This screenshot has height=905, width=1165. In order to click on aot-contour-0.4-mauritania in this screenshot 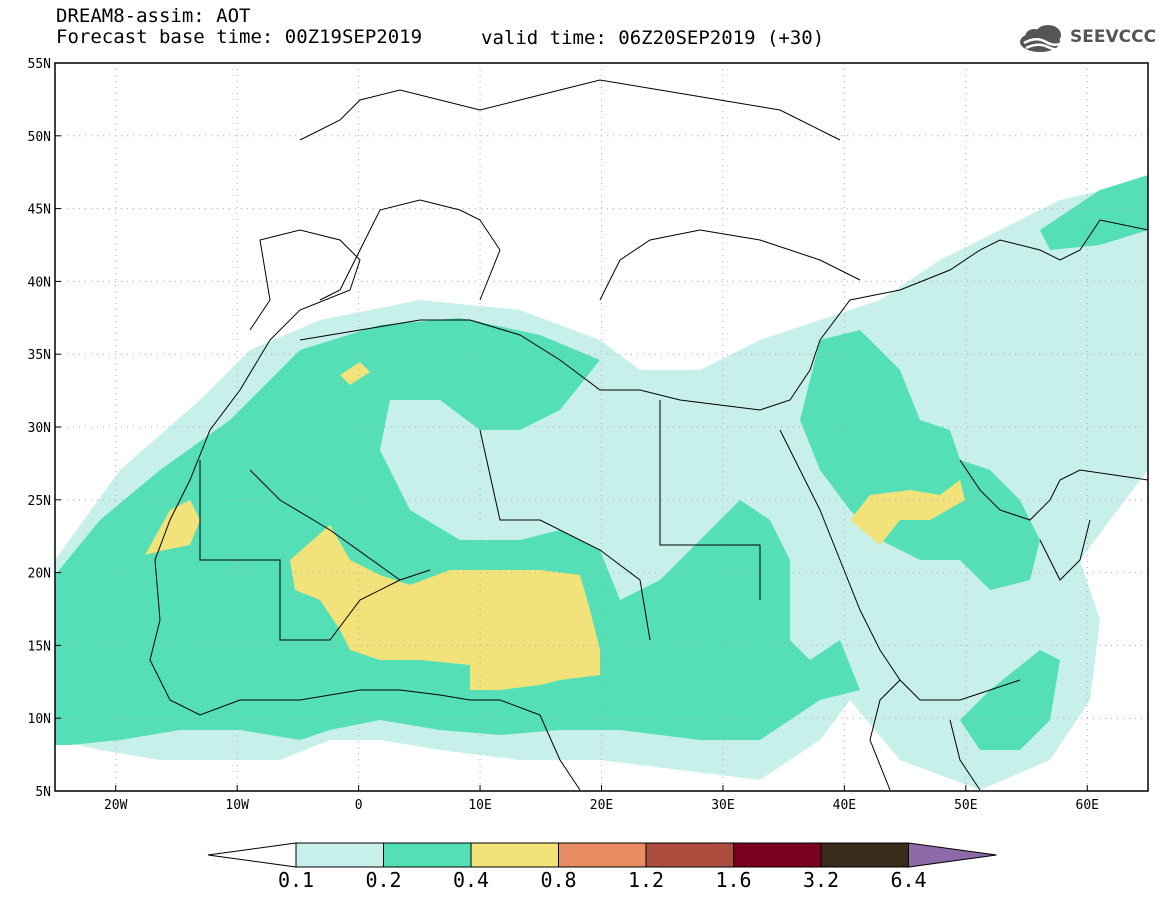, I will do `click(172, 527)`.